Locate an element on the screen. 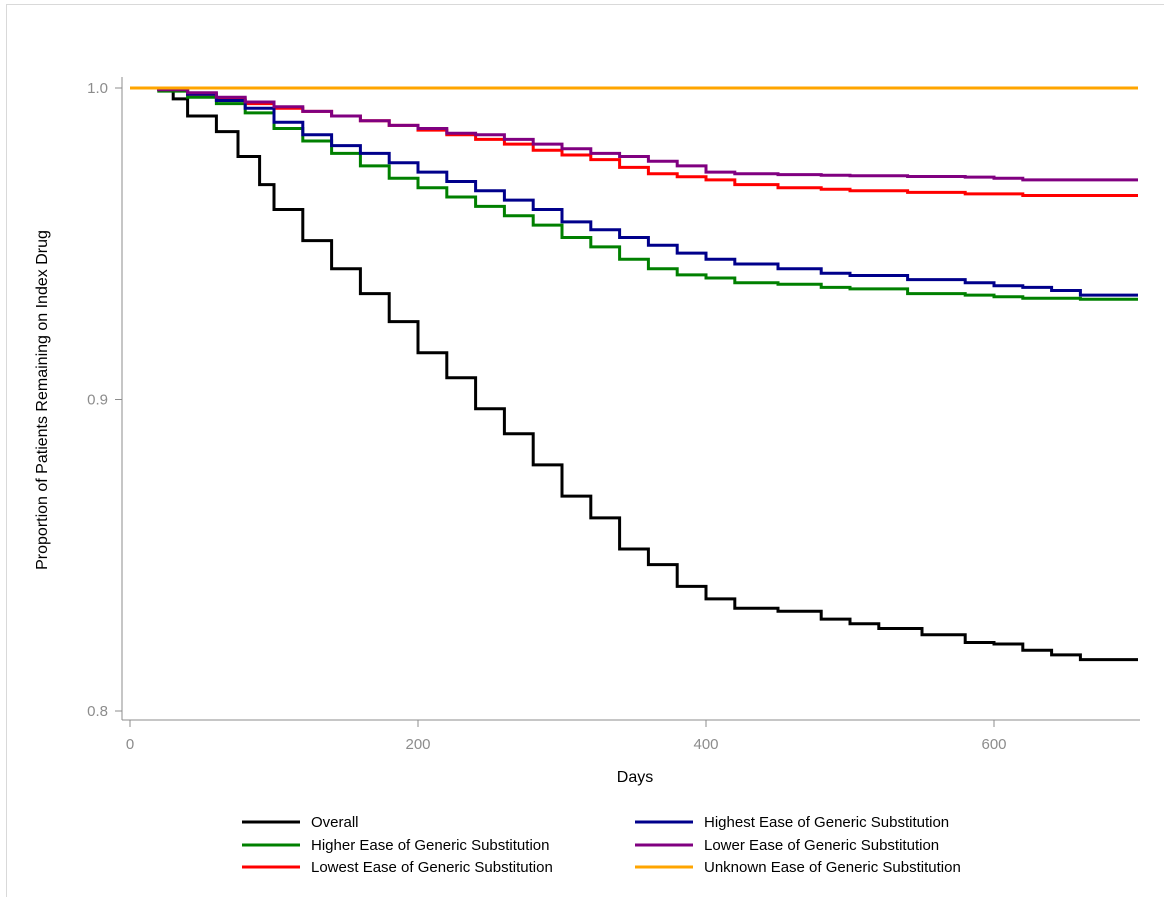 This screenshot has height=897, width=1164. x-tick-label: 400 is located at coordinates (705, 744).